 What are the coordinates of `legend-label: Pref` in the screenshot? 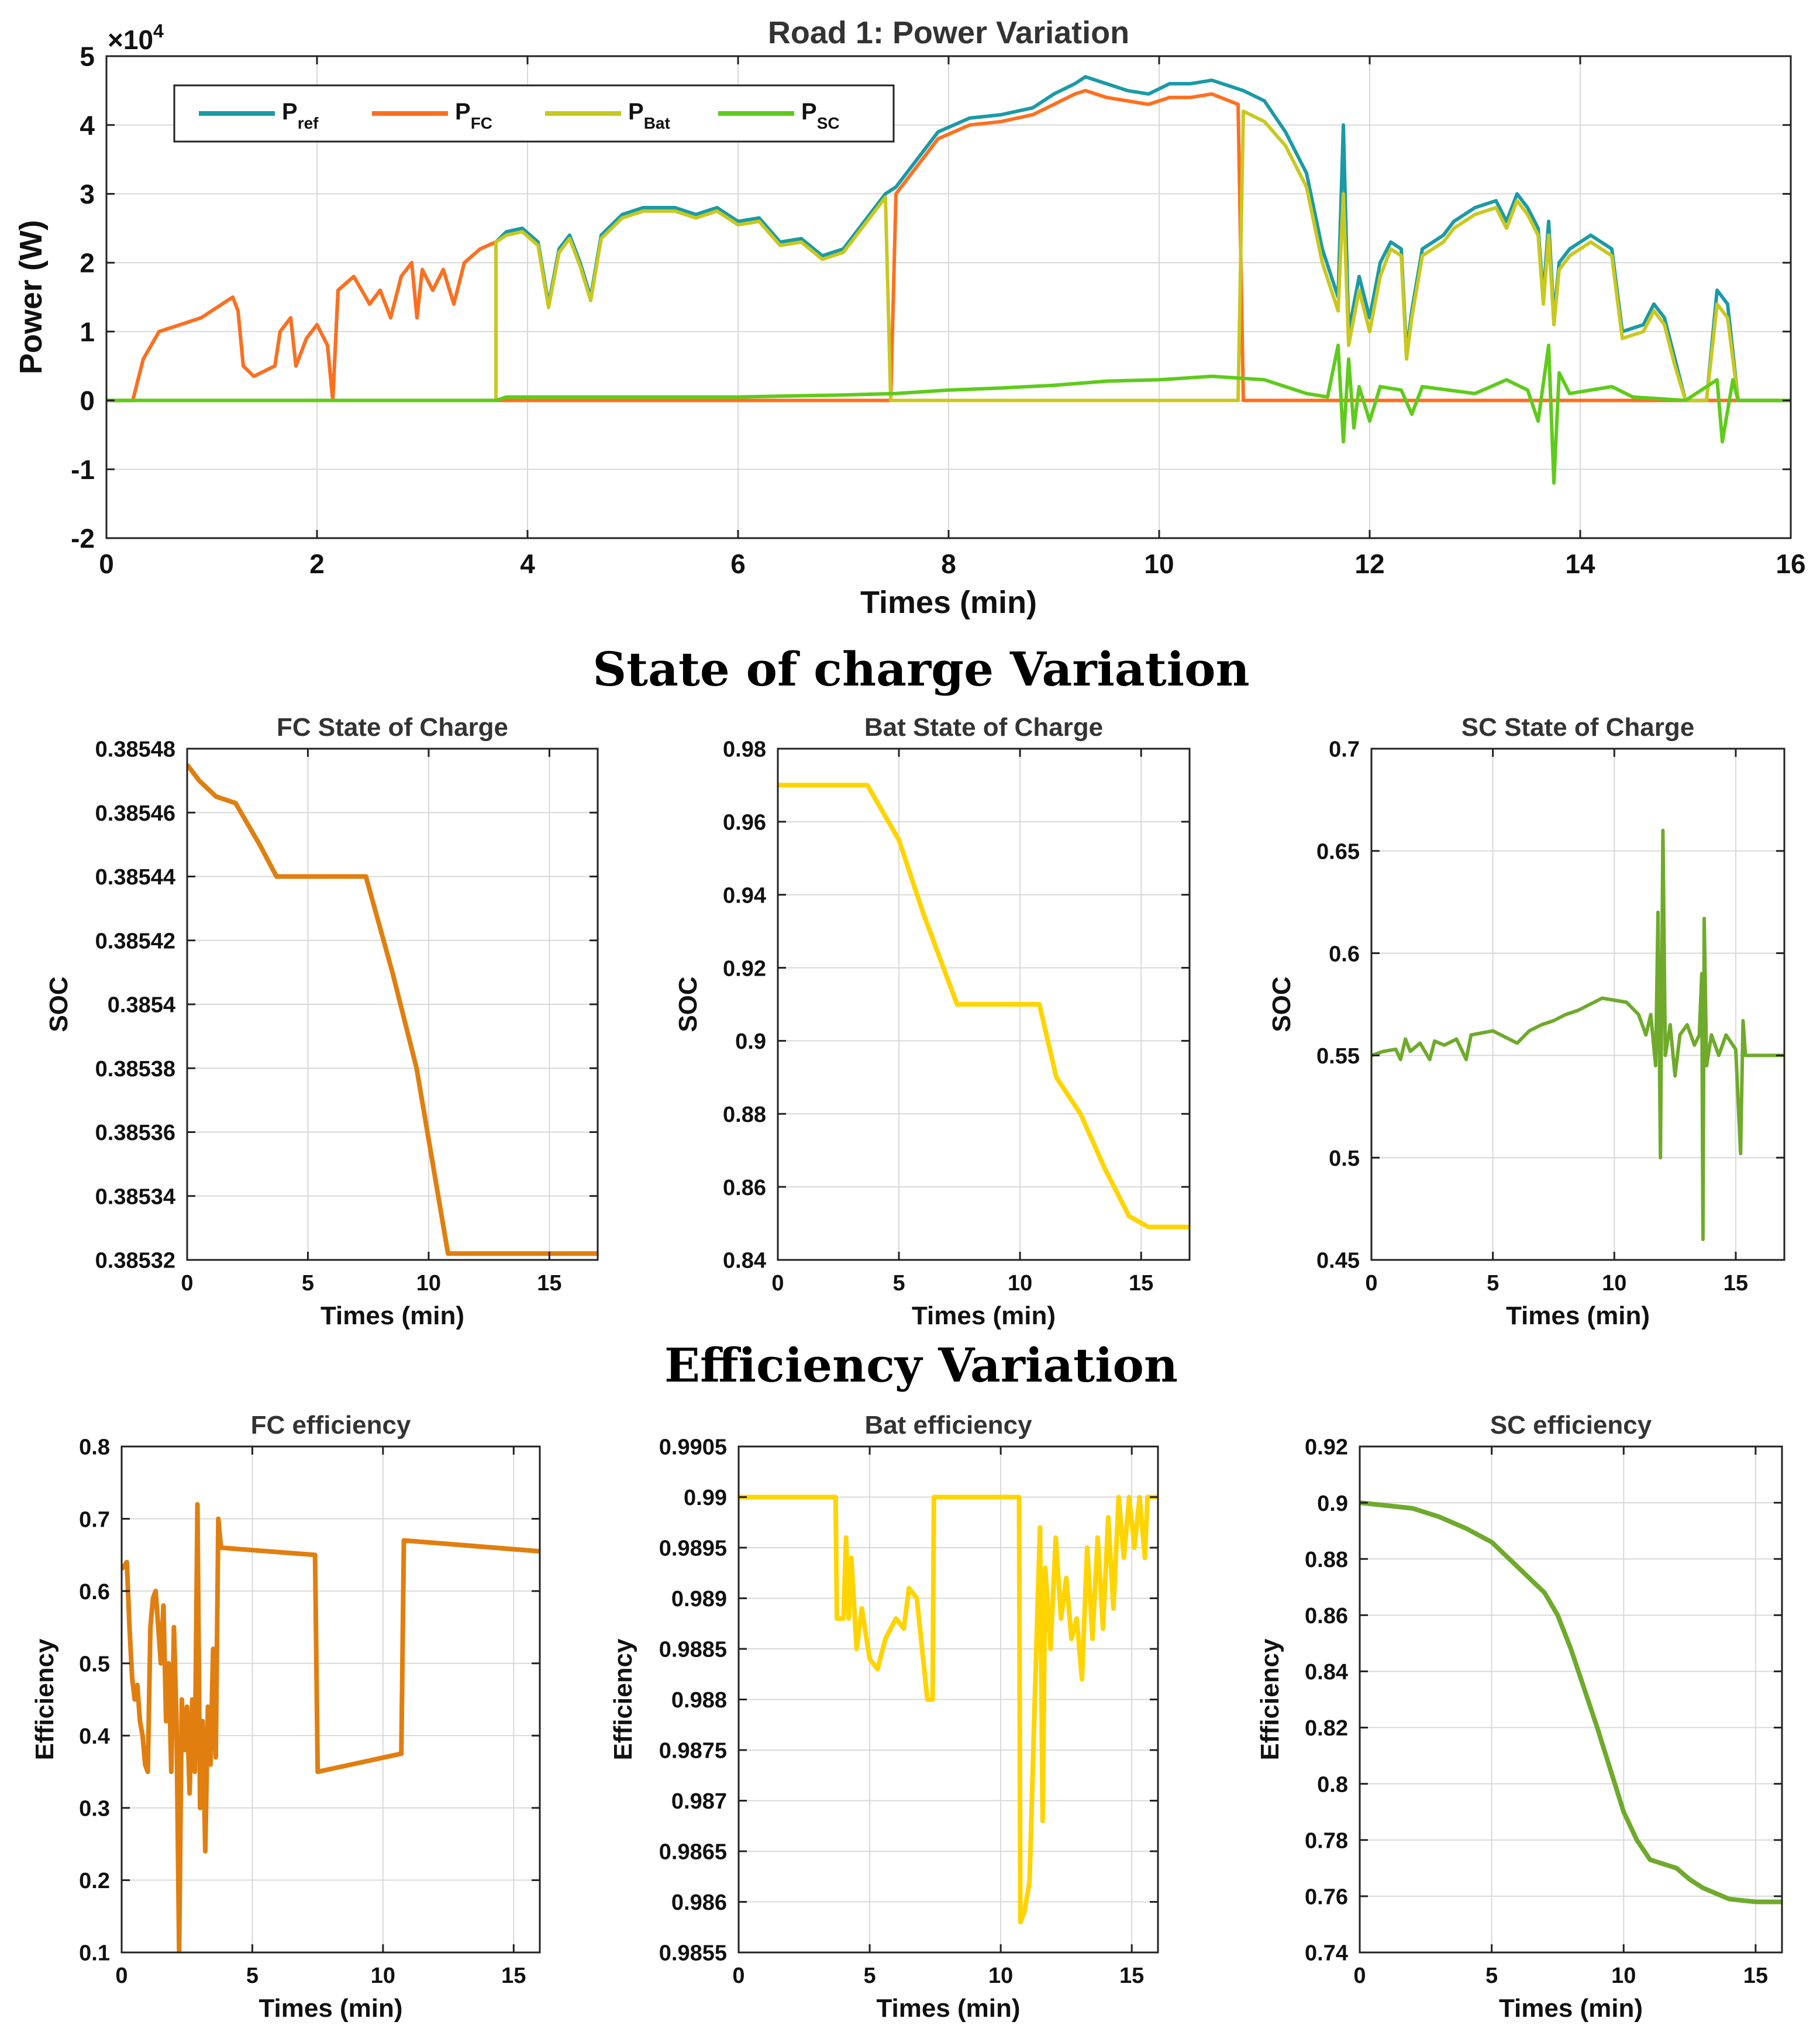 It's located at (300, 116).